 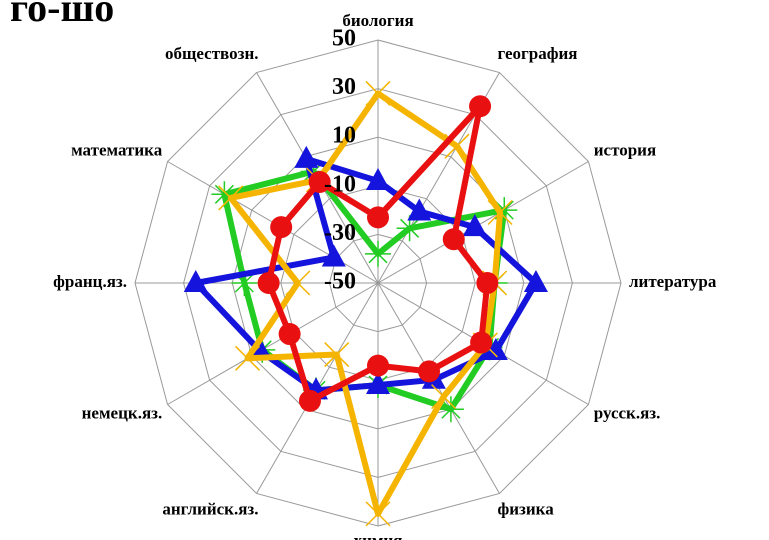 I want to click on y-tick-label: 50, so click(x=344, y=39).